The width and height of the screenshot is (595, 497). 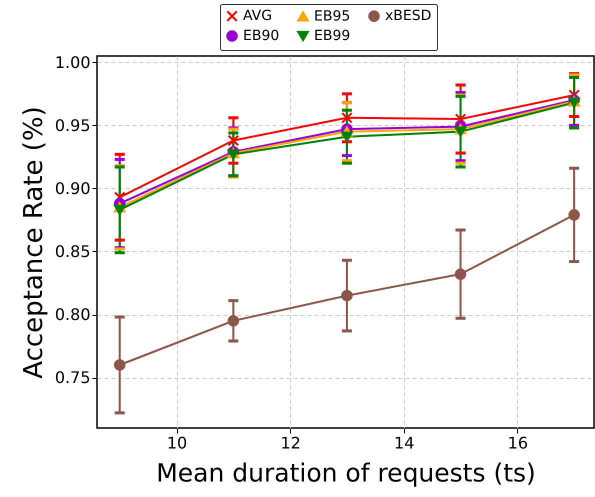 What do you see at coordinates (72, 378) in the screenshot?
I see `y-tick-label: 0.75` at bounding box center [72, 378].